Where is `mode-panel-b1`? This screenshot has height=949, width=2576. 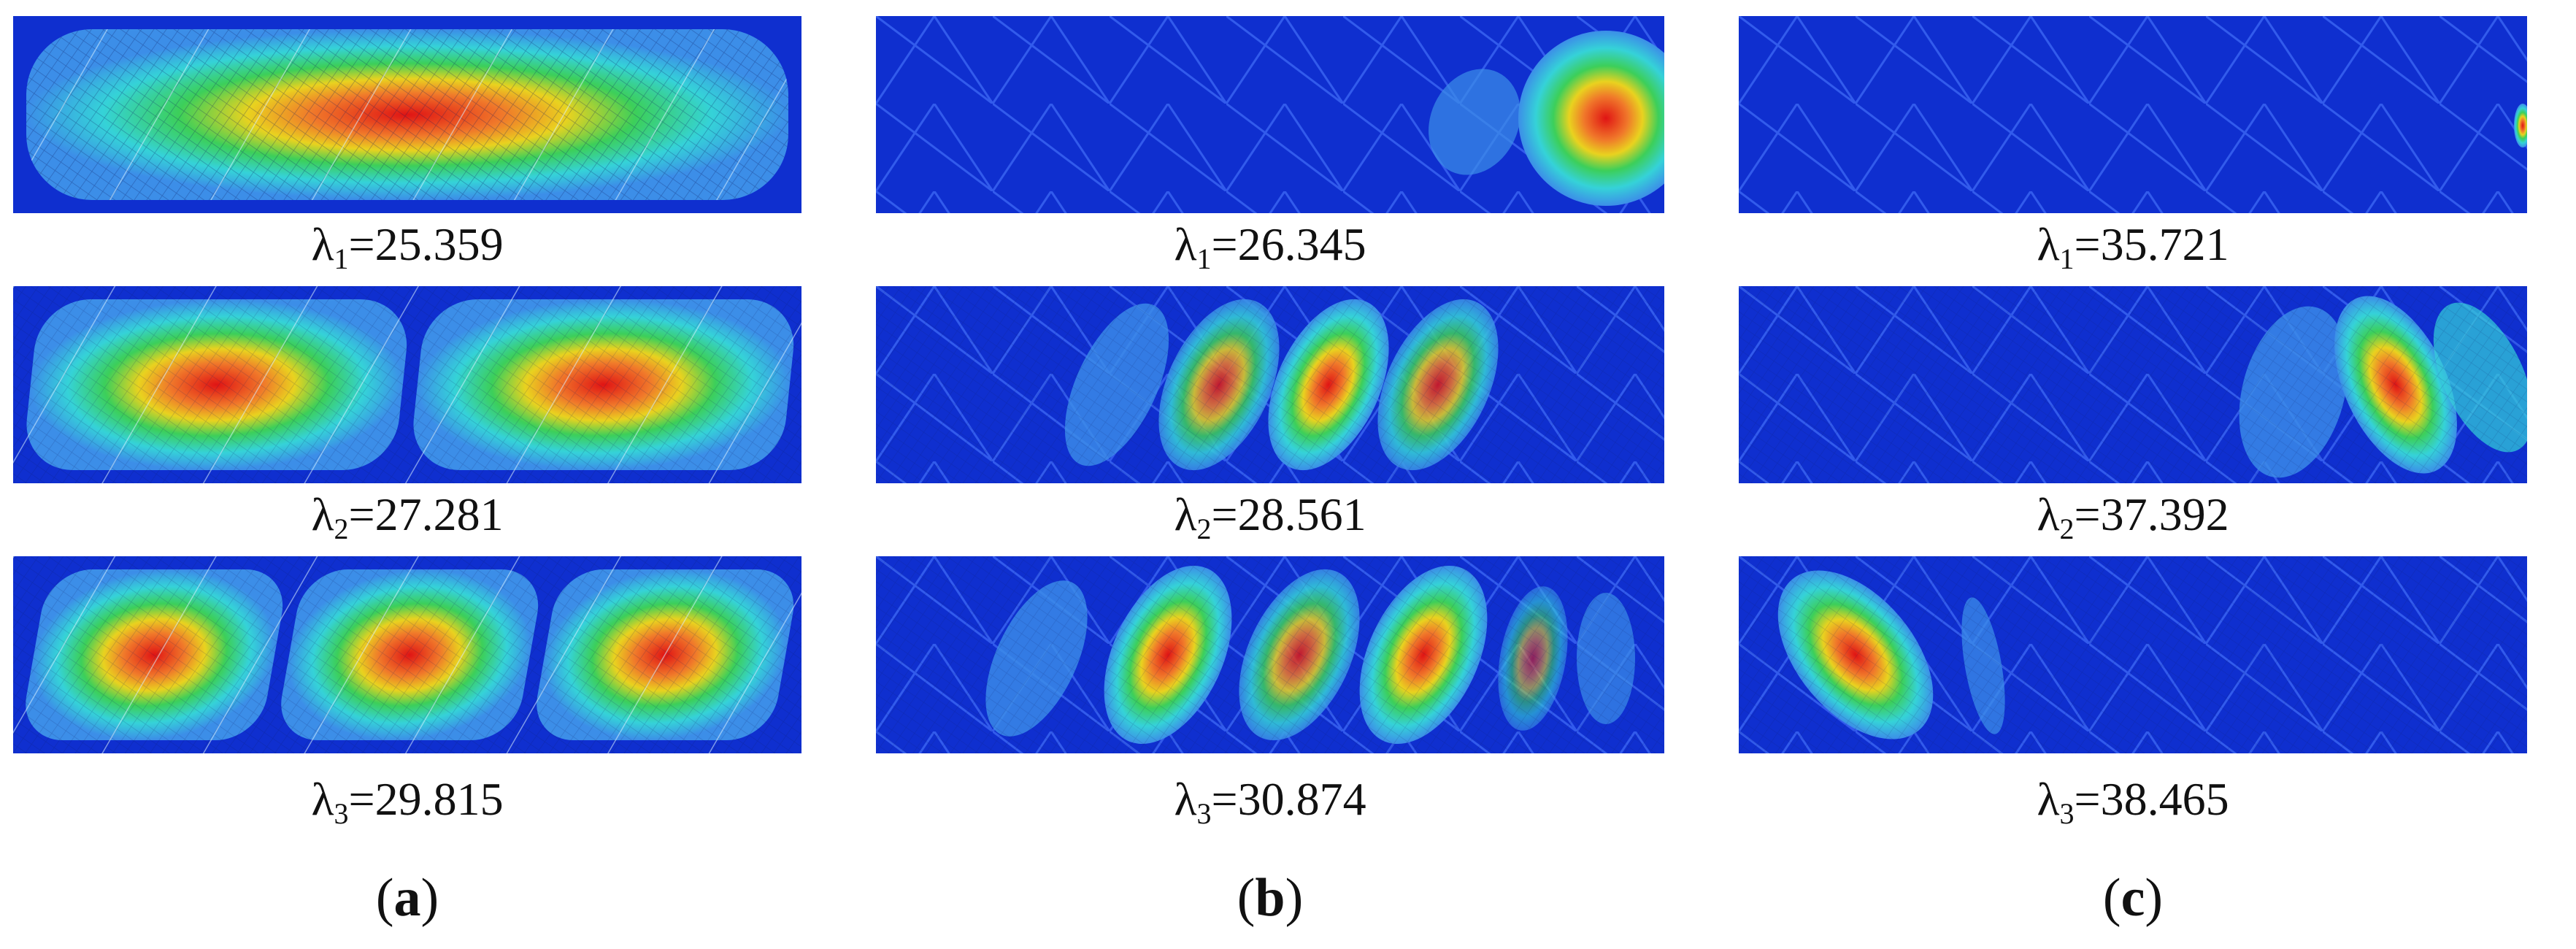 mode-panel-b1 is located at coordinates (1270, 114).